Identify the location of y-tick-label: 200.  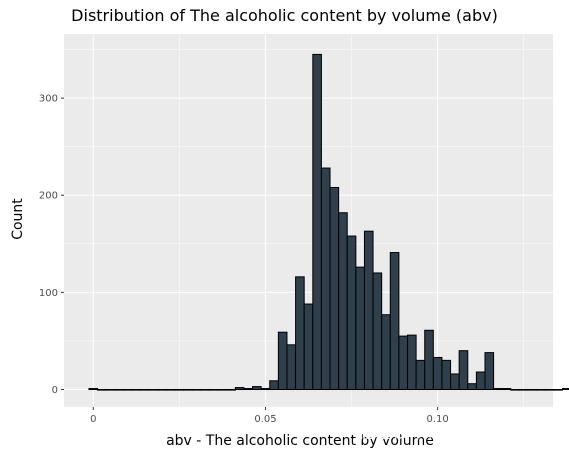
(48, 196).